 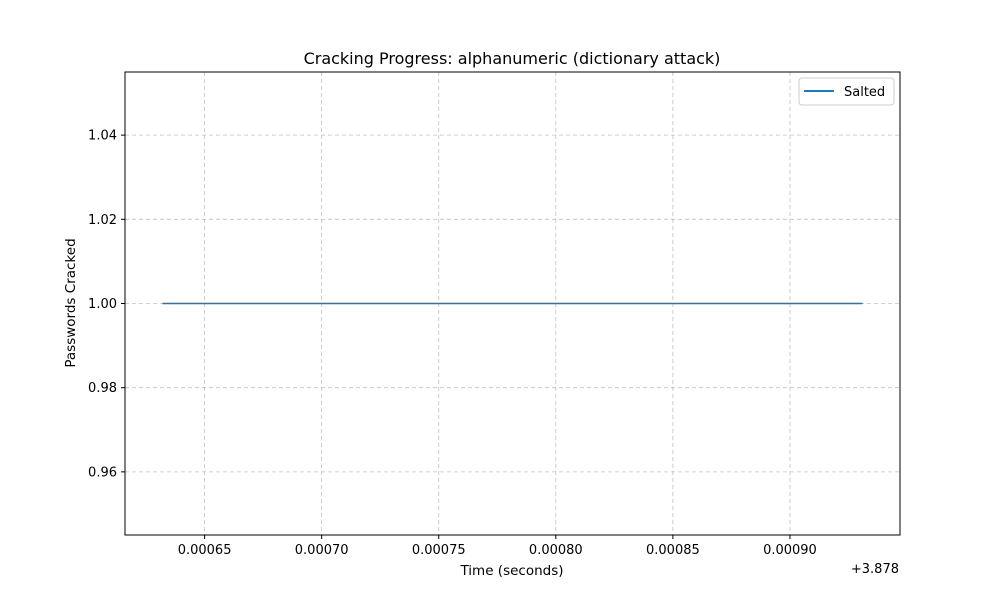 What do you see at coordinates (673, 550) in the screenshot?
I see `x-tick-label: 0.00085` at bounding box center [673, 550].